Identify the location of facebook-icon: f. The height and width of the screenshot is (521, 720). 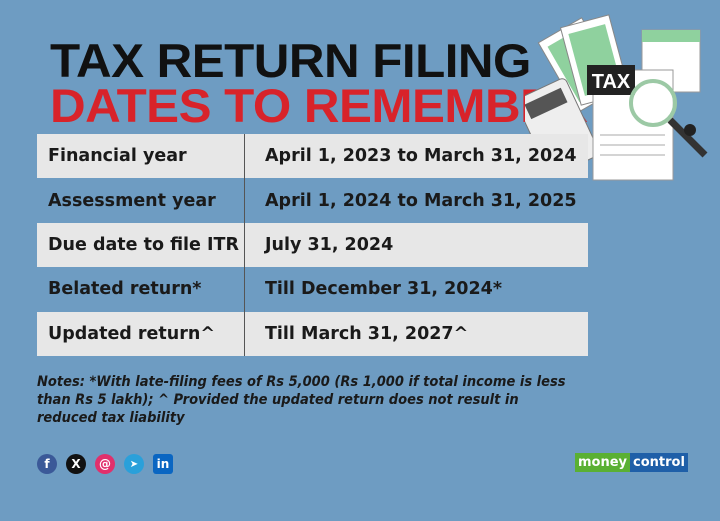
(47, 464).